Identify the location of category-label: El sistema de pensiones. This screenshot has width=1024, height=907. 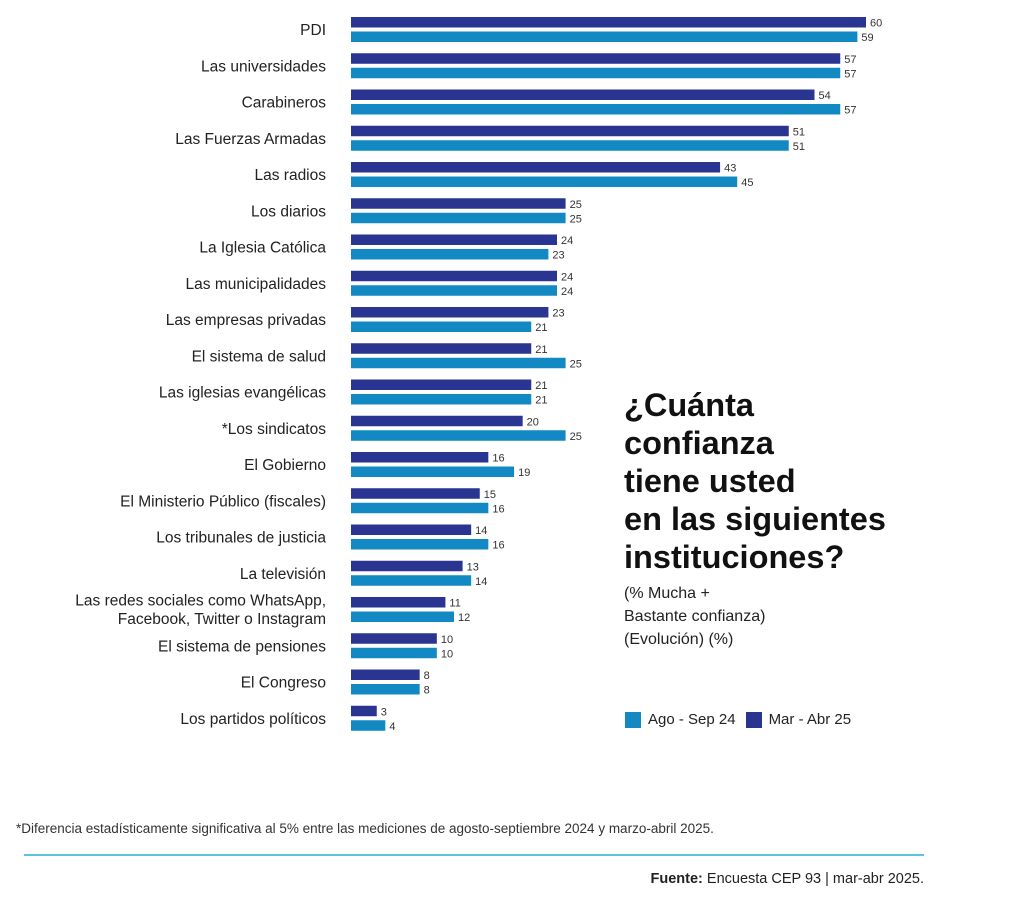
(242, 646).